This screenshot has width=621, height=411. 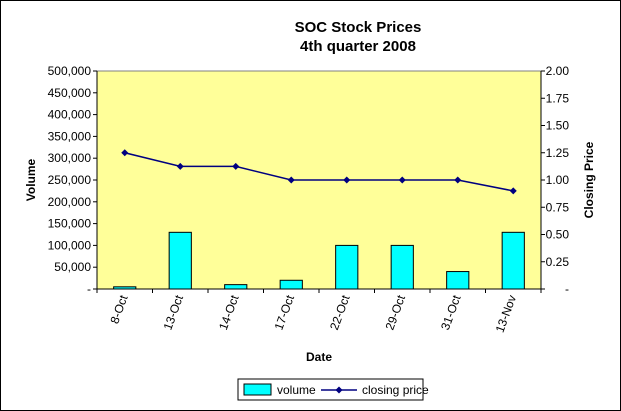 I want to click on y-right-tick-label: 0.50, so click(x=558, y=235).